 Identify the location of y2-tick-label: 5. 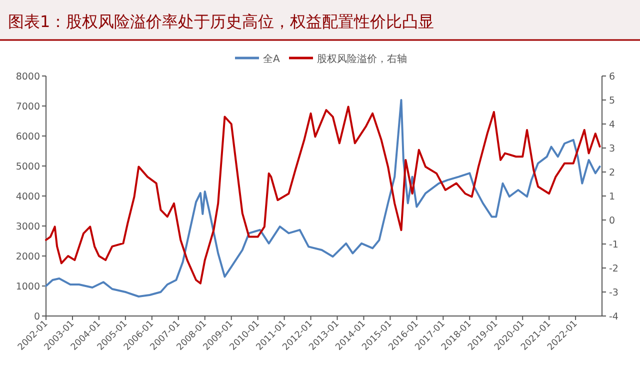
(612, 101).